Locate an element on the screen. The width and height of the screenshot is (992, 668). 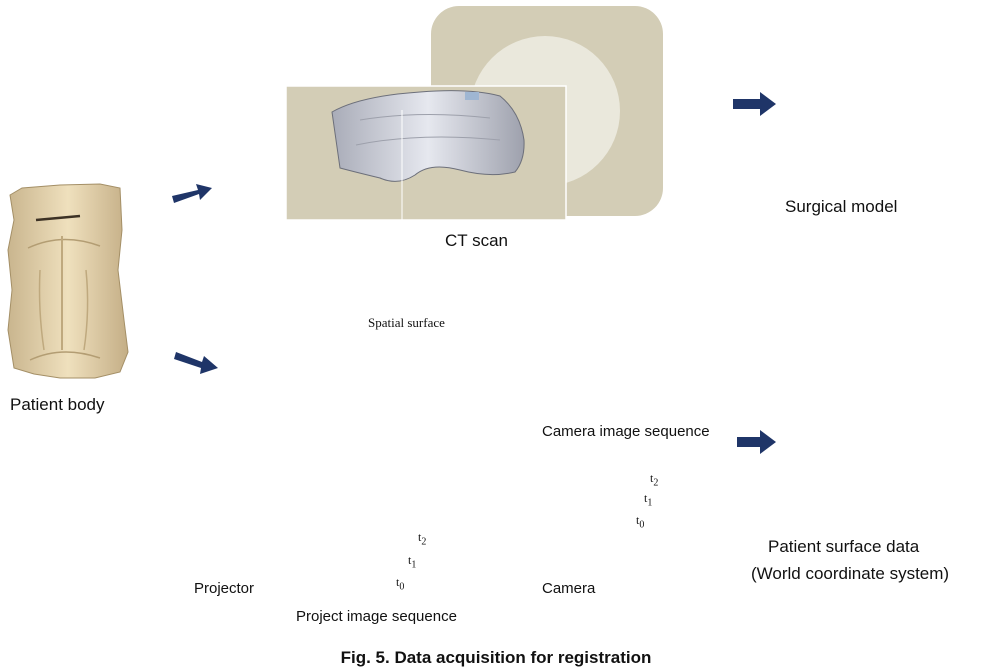
camera-image-sequence-label: Camera image sequence is located at coordinates (626, 431).